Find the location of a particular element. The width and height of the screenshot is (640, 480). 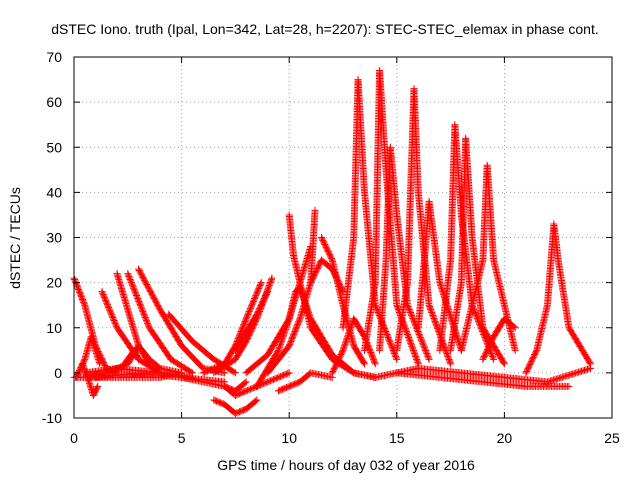

x-tick-label: 10 is located at coordinates (289, 438).